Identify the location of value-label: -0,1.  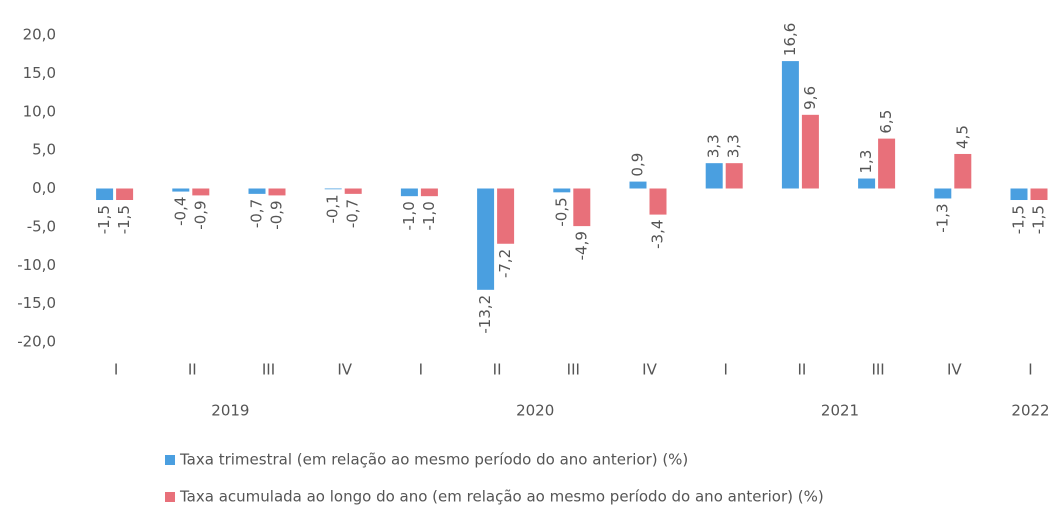
(333, 208).